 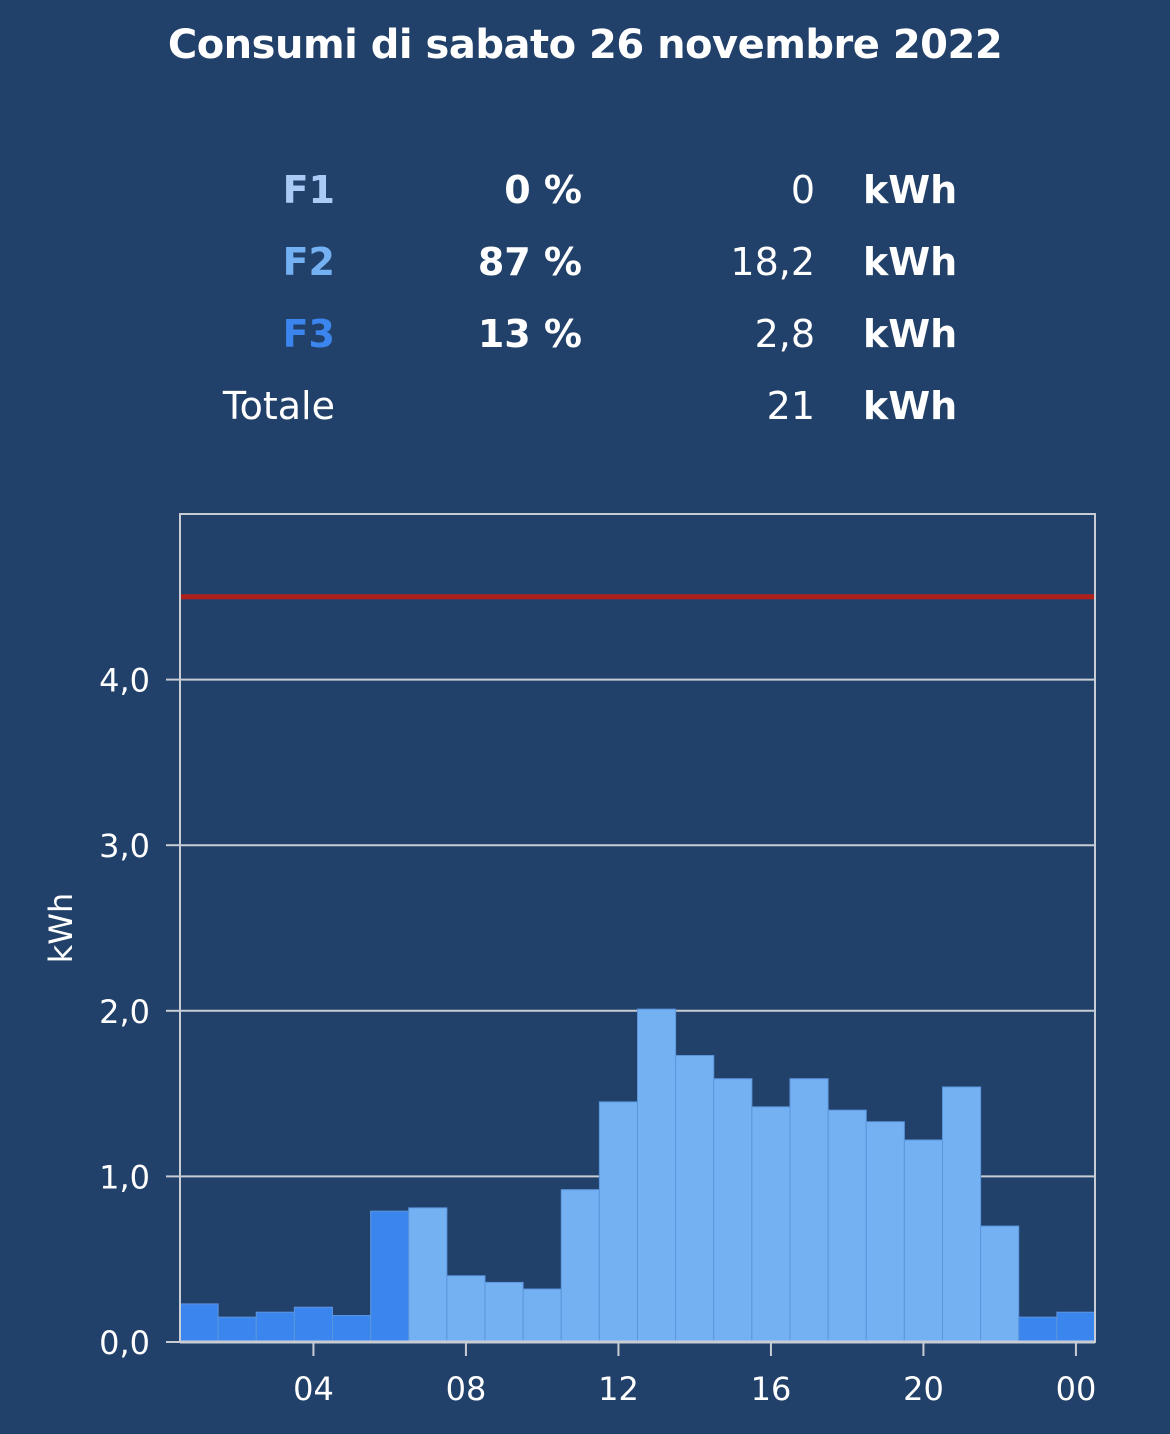 I want to click on summary-row-f2: F2 87 % 18,2 kWh, so click(x=585, y=262).